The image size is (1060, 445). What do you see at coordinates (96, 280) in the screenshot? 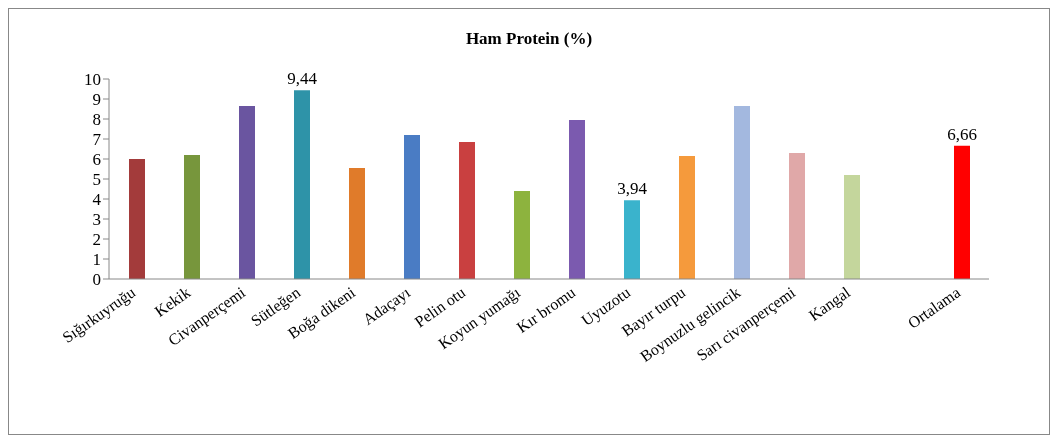
I see `y-tick-label: 0` at bounding box center [96, 280].